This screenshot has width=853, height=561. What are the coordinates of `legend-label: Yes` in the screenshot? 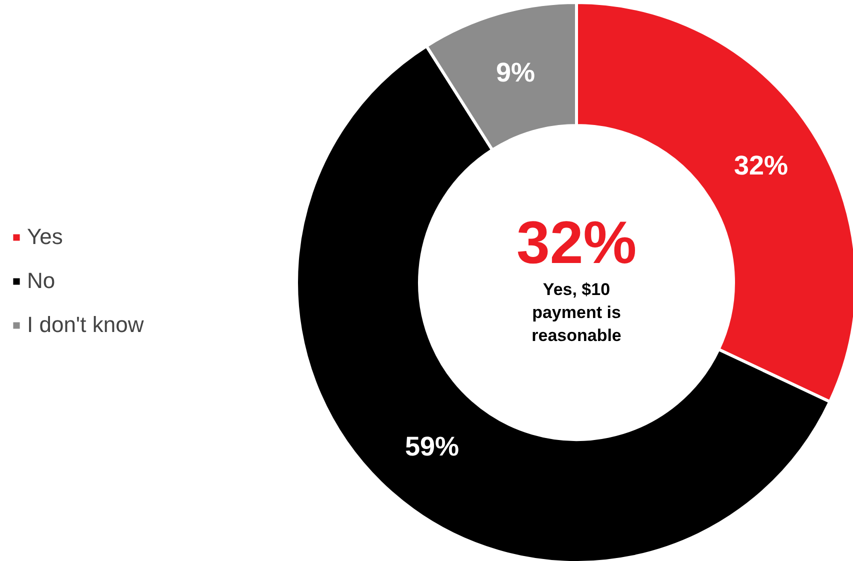 It's located at (45, 237).